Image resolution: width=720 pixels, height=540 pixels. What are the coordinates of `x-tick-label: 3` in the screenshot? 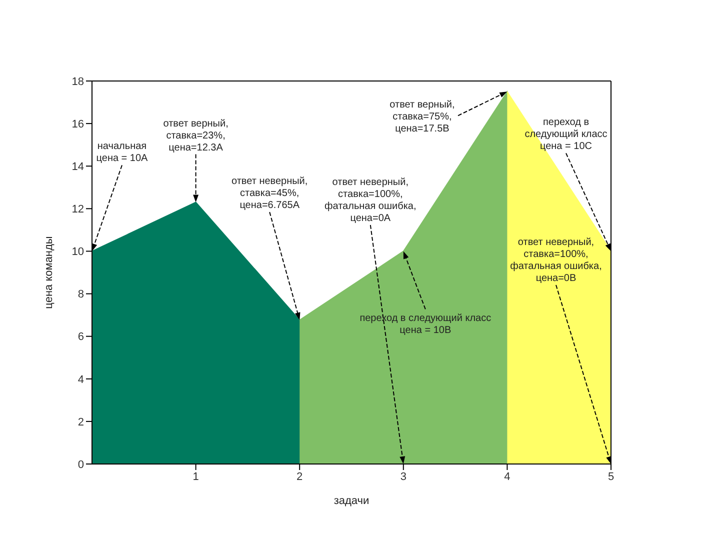 It's located at (403, 476).